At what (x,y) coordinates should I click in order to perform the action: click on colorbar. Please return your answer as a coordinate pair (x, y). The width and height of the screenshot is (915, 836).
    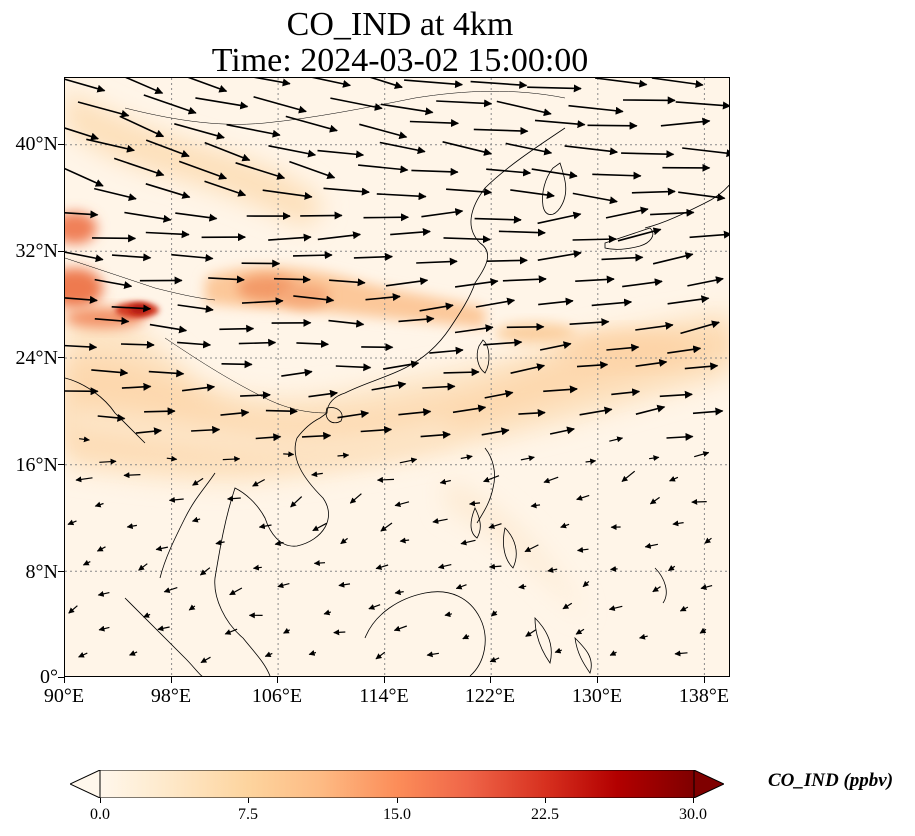
    Looking at the image, I should click on (397, 784).